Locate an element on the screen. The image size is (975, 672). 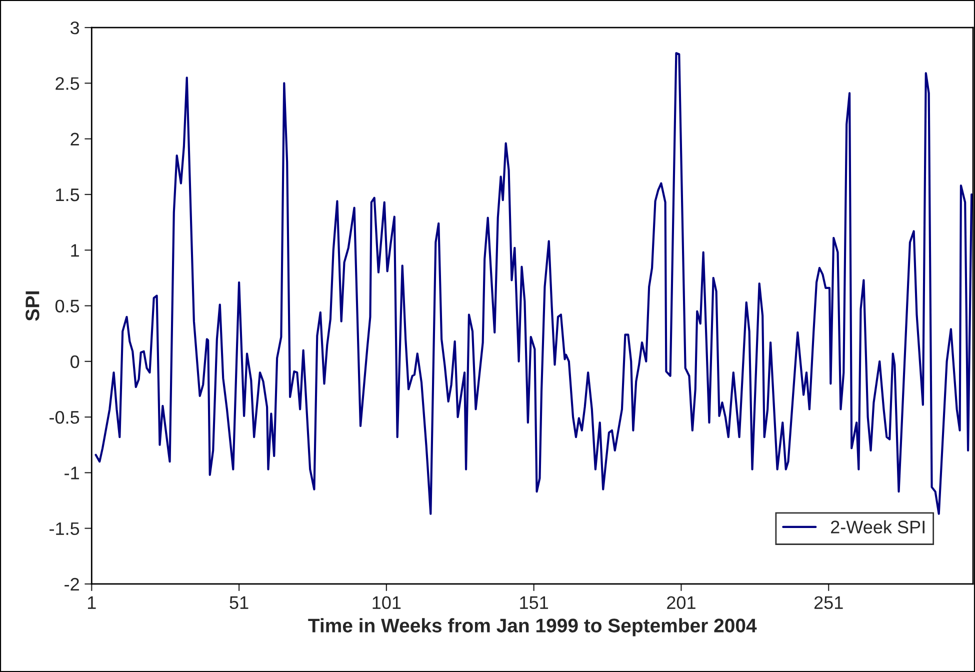
y-tick-label: 0.5 is located at coordinates (67, 306).